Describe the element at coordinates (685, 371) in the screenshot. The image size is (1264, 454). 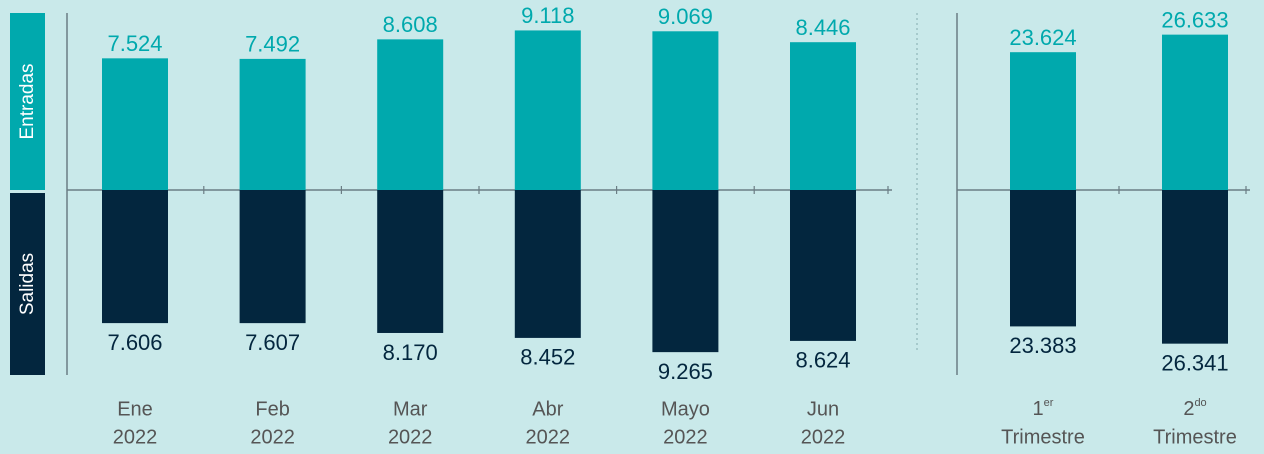
I see `value-label: 9.265` at that location.